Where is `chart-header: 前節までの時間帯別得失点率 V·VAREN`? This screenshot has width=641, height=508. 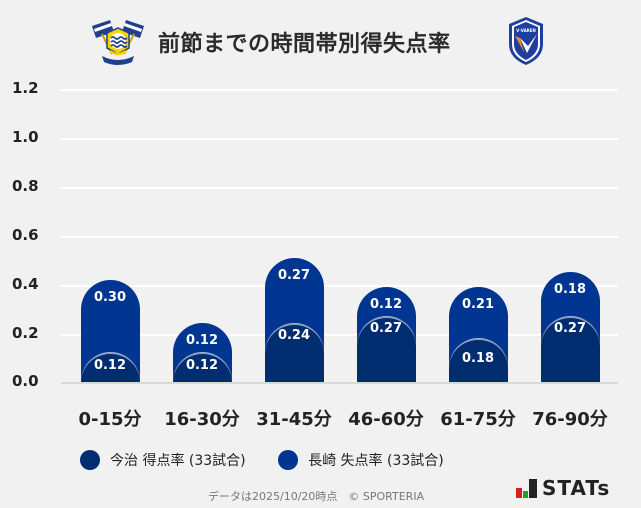
chart-header: 前節までの時間帯別得失点率 V·VAREN is located at coordinates (320, 43).